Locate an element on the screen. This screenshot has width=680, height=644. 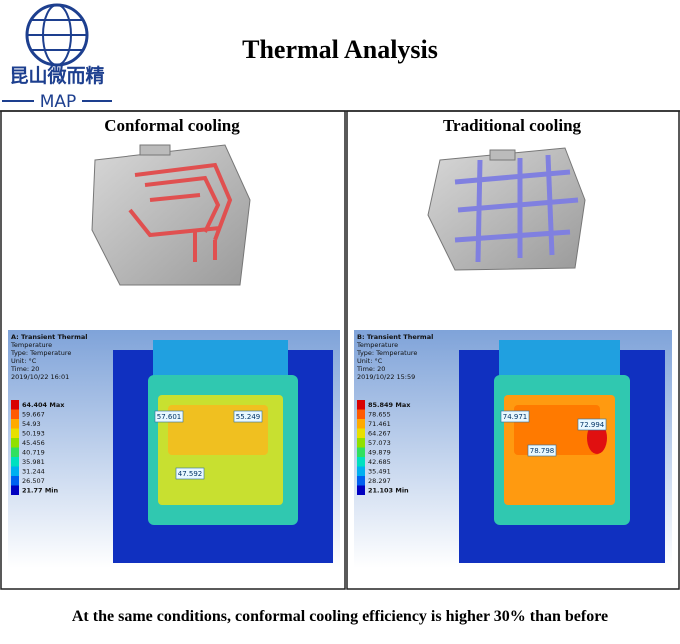
legend-label: 31.244 is located at coordinates (33, 472).